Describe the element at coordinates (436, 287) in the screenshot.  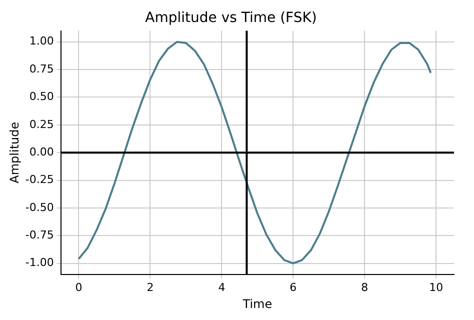
I see `x-tick-label: 10` at that location.